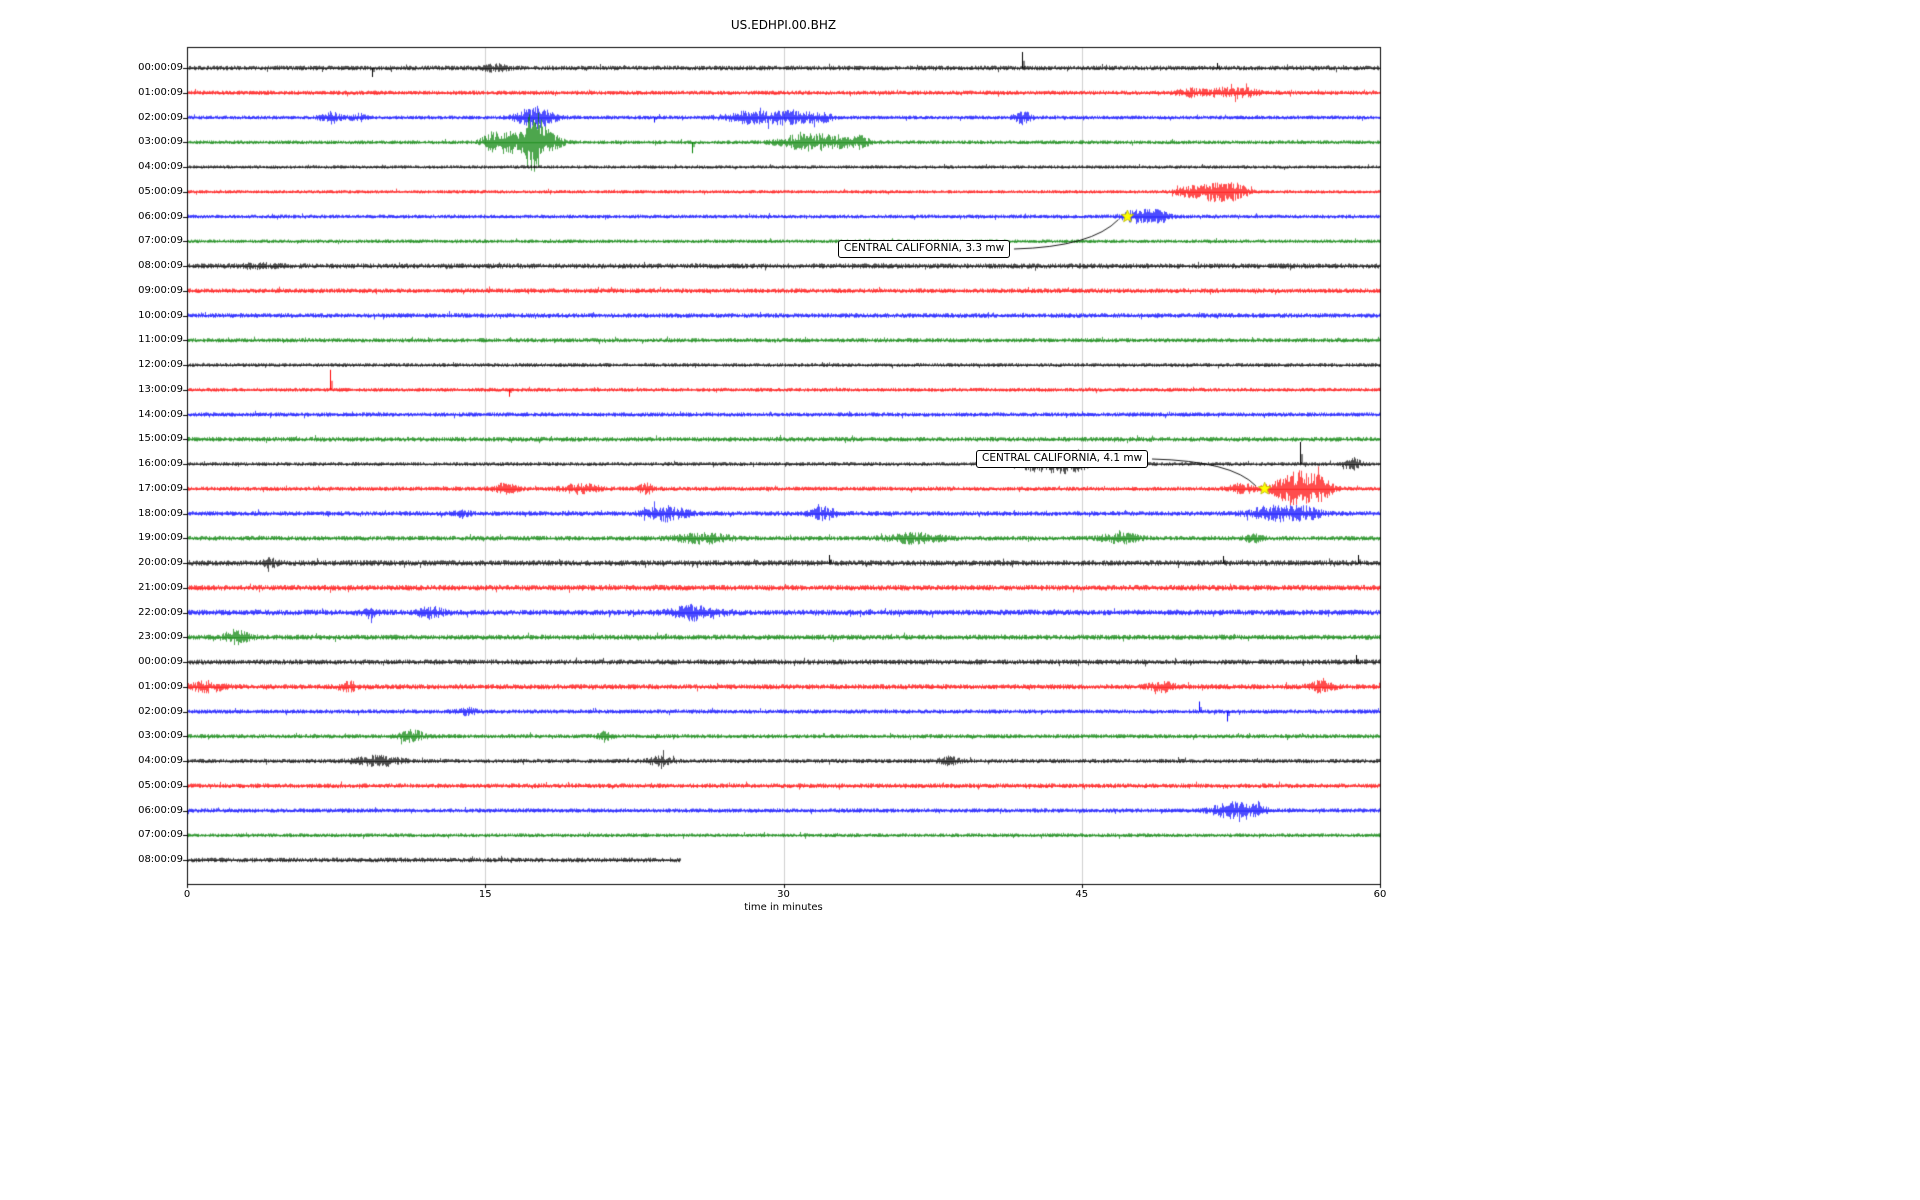  I want to click on chart-title: US.EDHPI.00.BHZ, so click(783, 25).